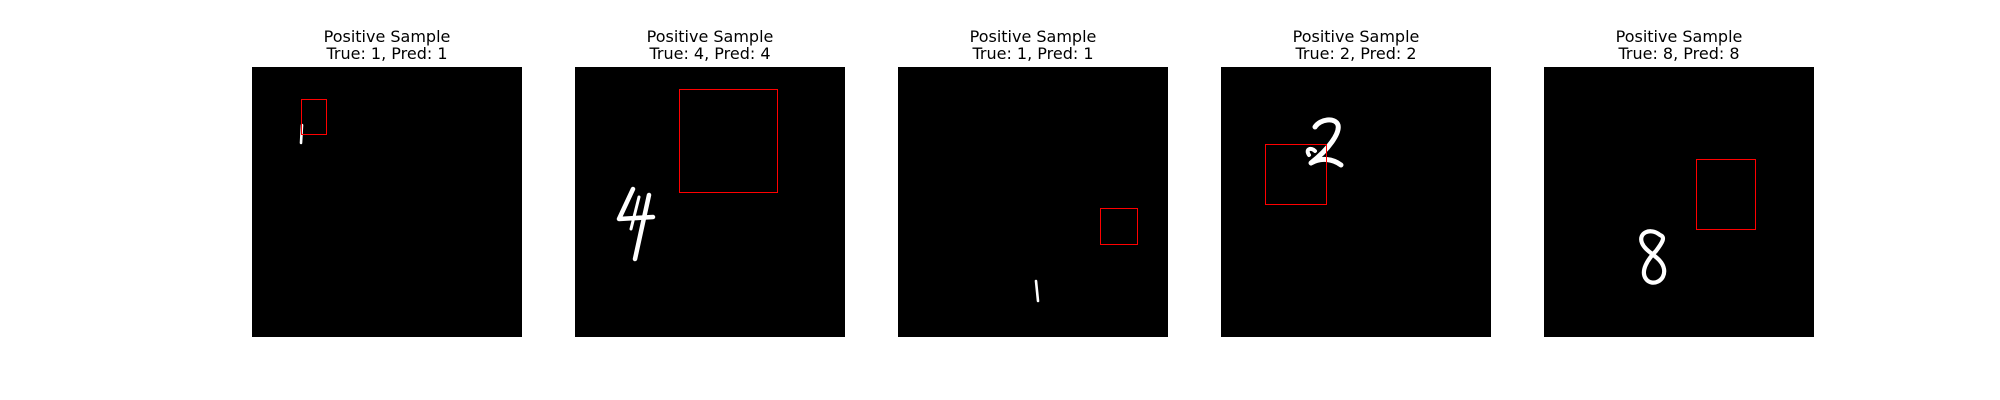 This screenshot has height=400, width=2000. I want to click on sample-panel-5: Positive Sample True: 8, Pred: 8, so click(1679, 200).